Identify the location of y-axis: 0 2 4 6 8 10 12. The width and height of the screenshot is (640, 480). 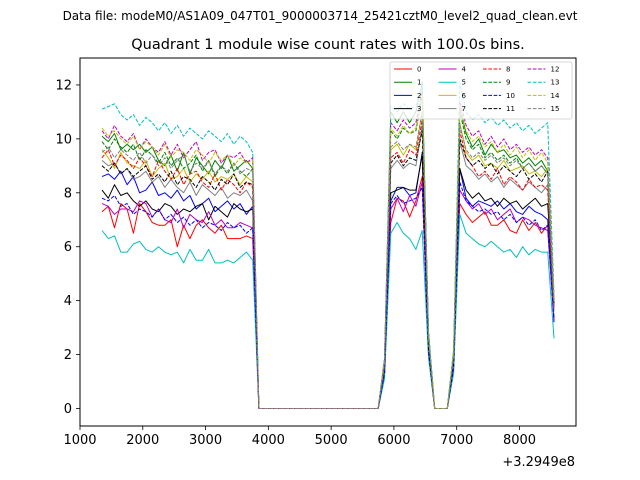
(67, 247).